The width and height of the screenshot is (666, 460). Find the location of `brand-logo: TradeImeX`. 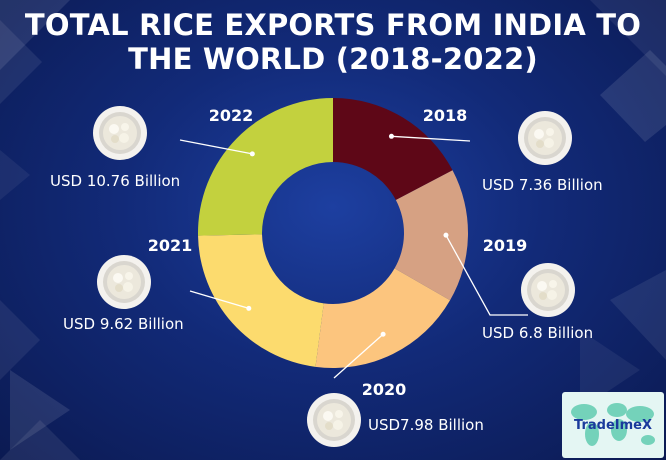

brand-logo: TradeImeX is located at coordinates (613, 425).